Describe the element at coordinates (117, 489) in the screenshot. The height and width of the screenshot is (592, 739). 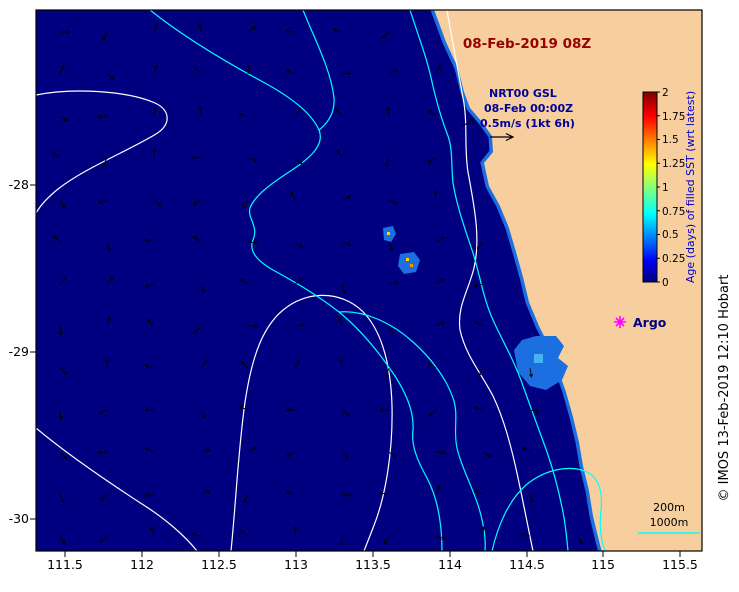
I see `contour-200m-southwest` at that location.